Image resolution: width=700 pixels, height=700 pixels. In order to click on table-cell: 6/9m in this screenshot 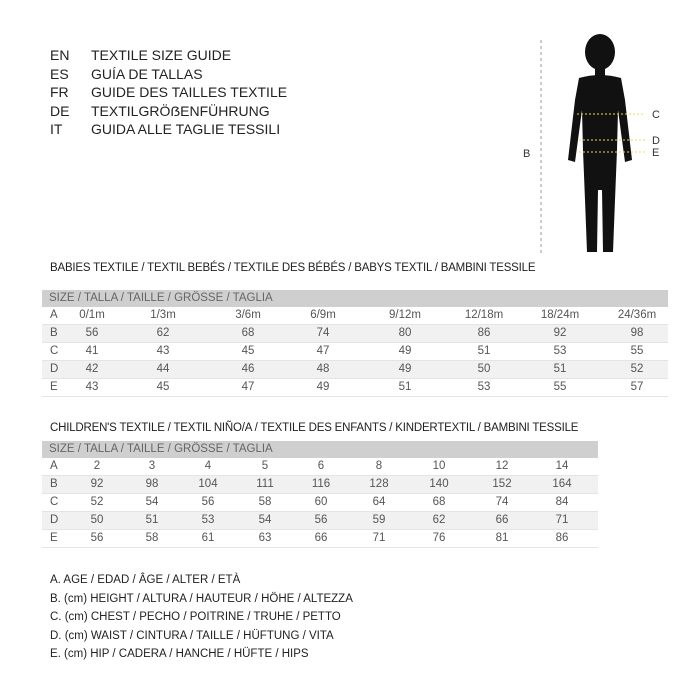, I will do `click(323, 315)`.